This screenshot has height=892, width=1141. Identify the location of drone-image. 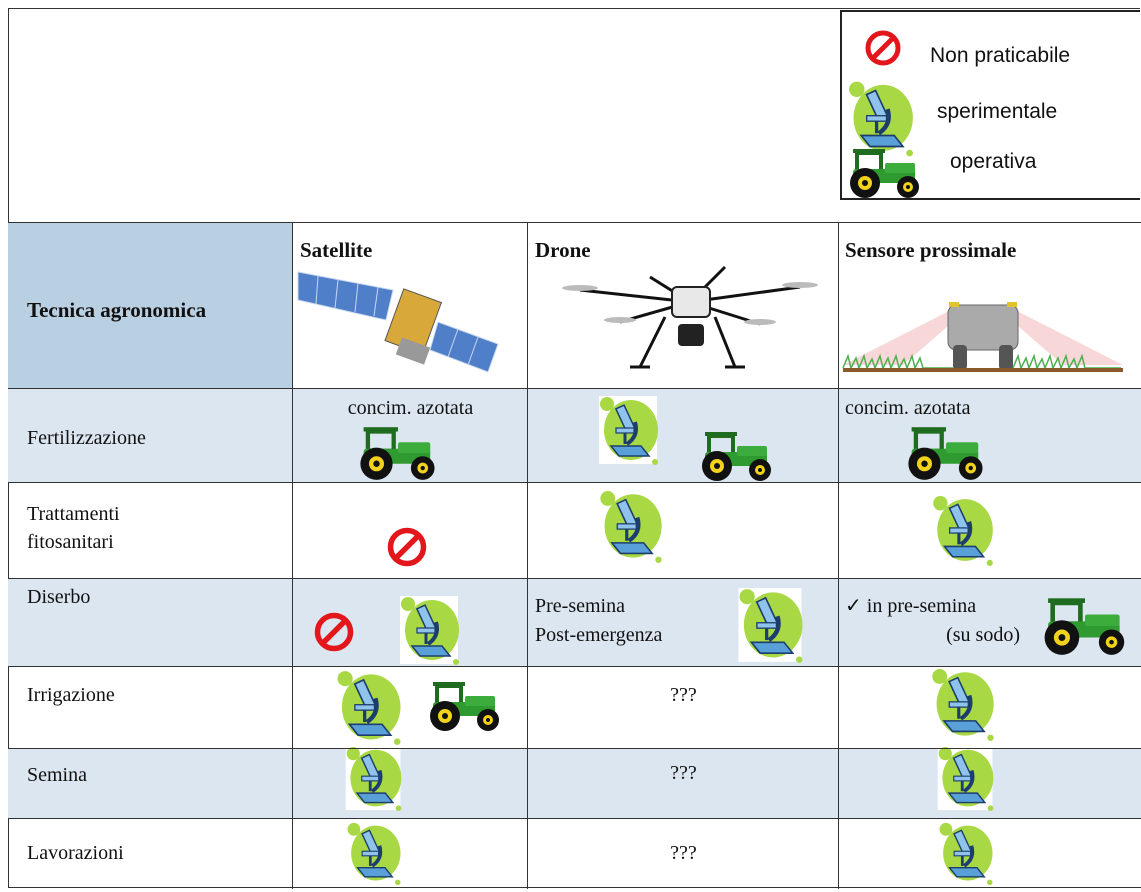
(690, 317).